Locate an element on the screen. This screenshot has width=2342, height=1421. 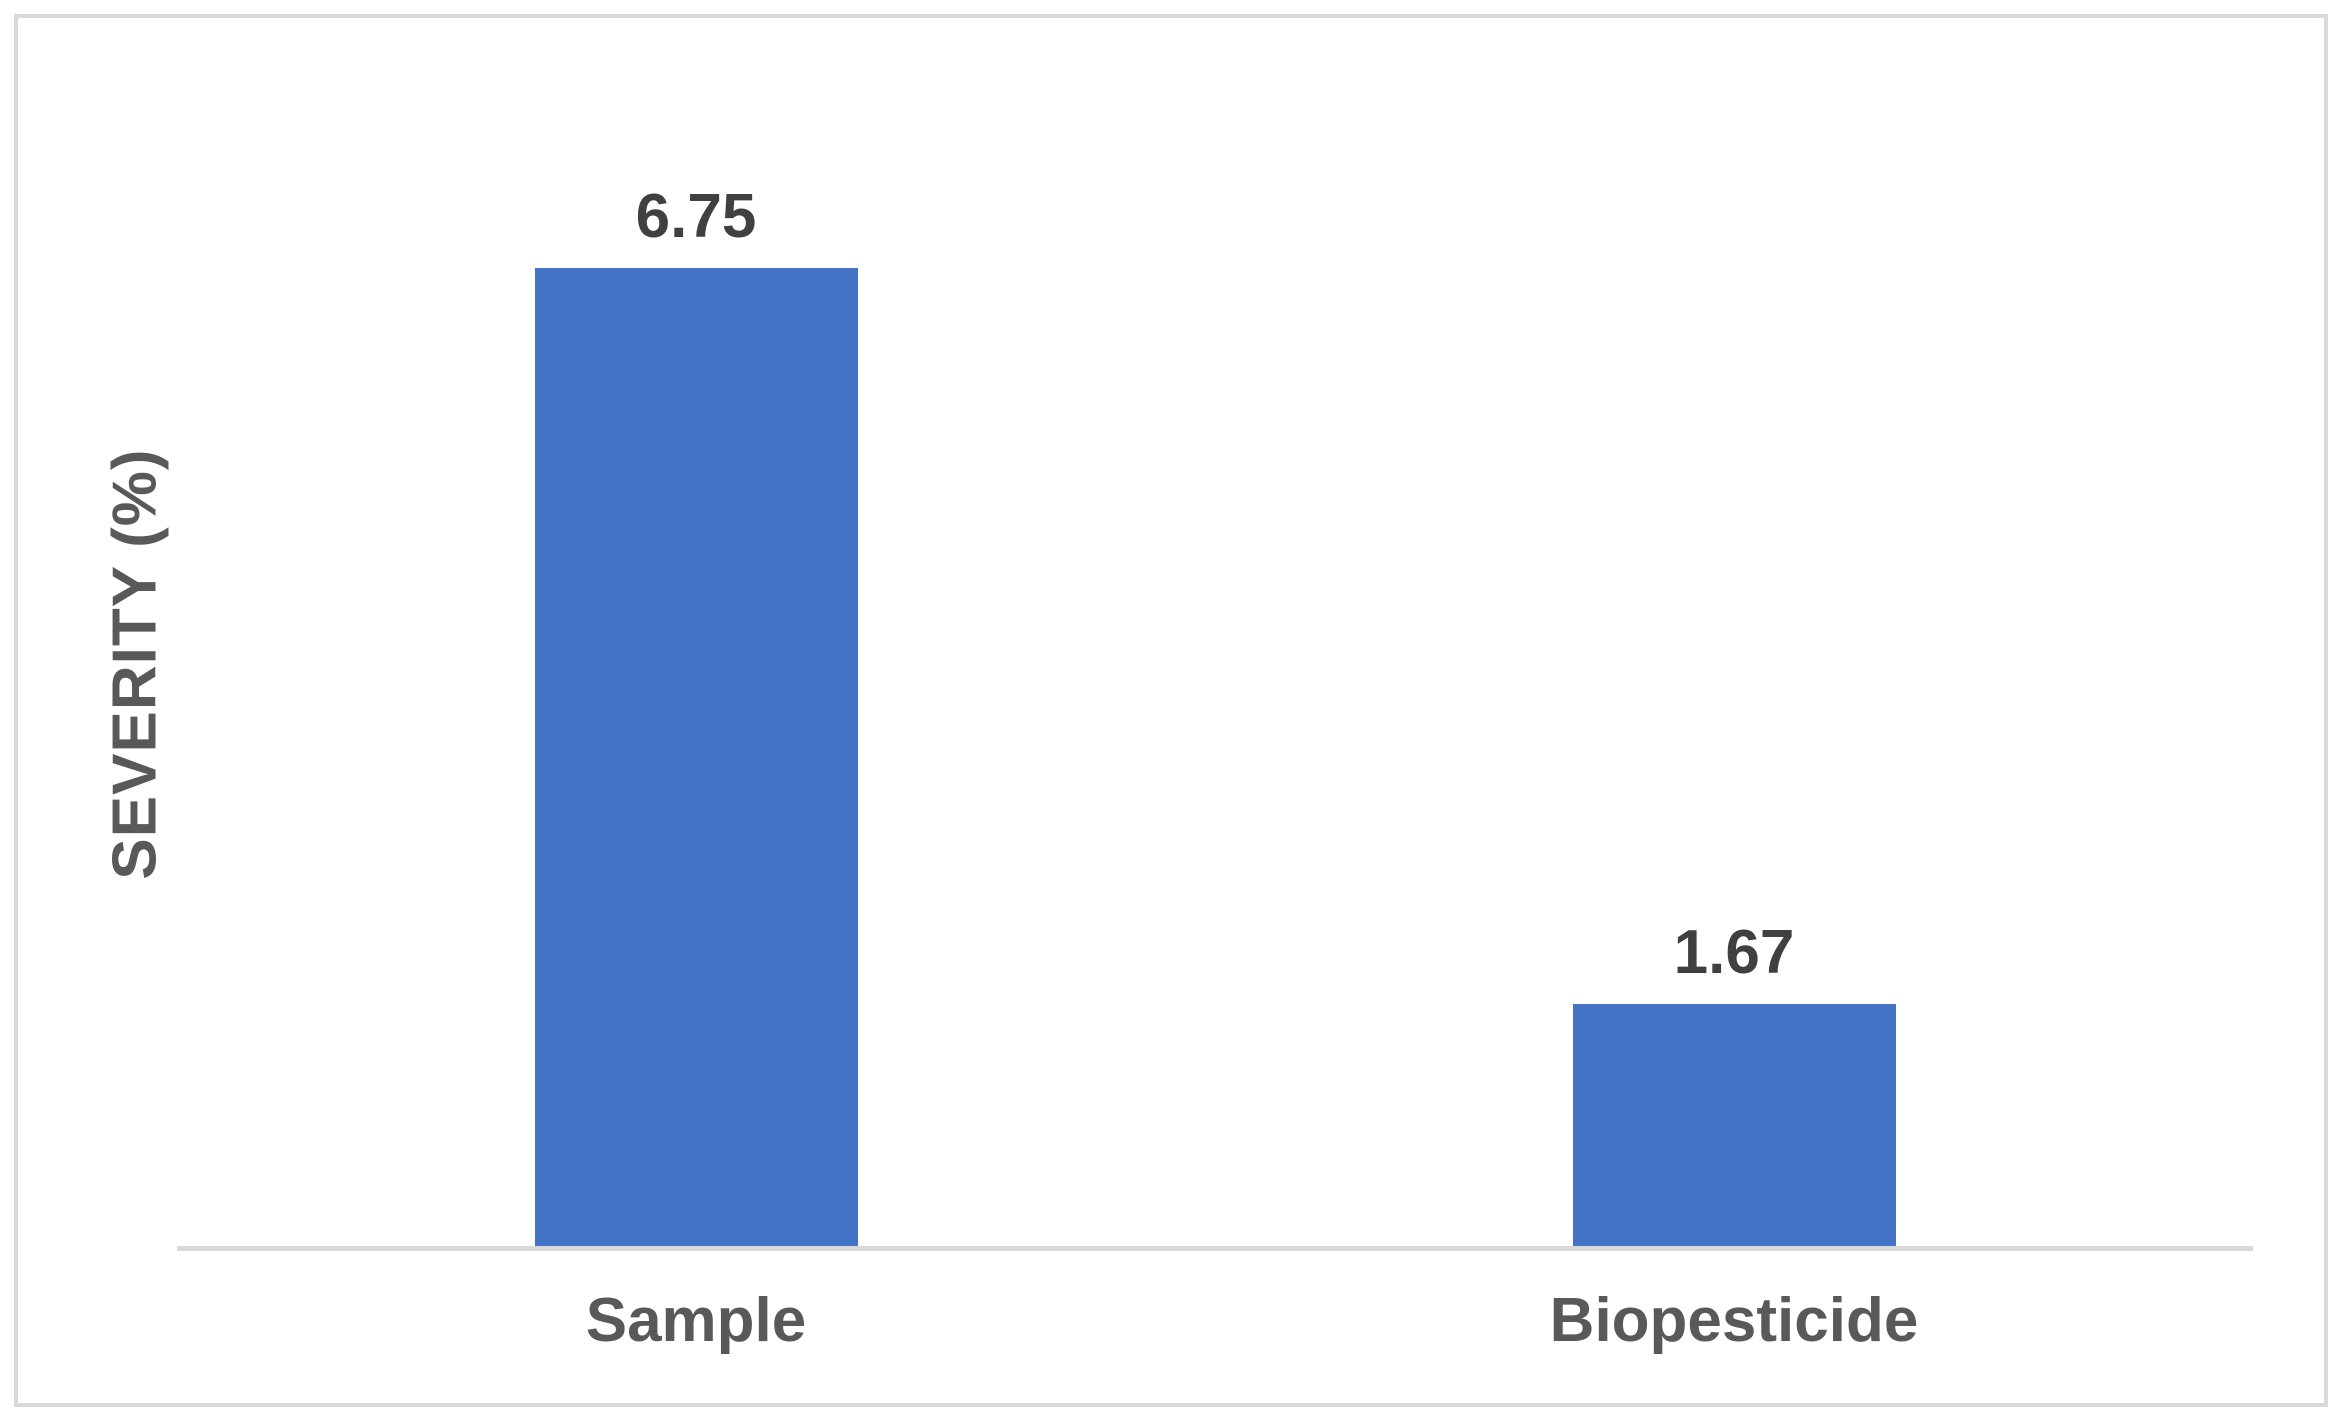
category-label: Biopesticide is located at coordinates (1734, 1320).